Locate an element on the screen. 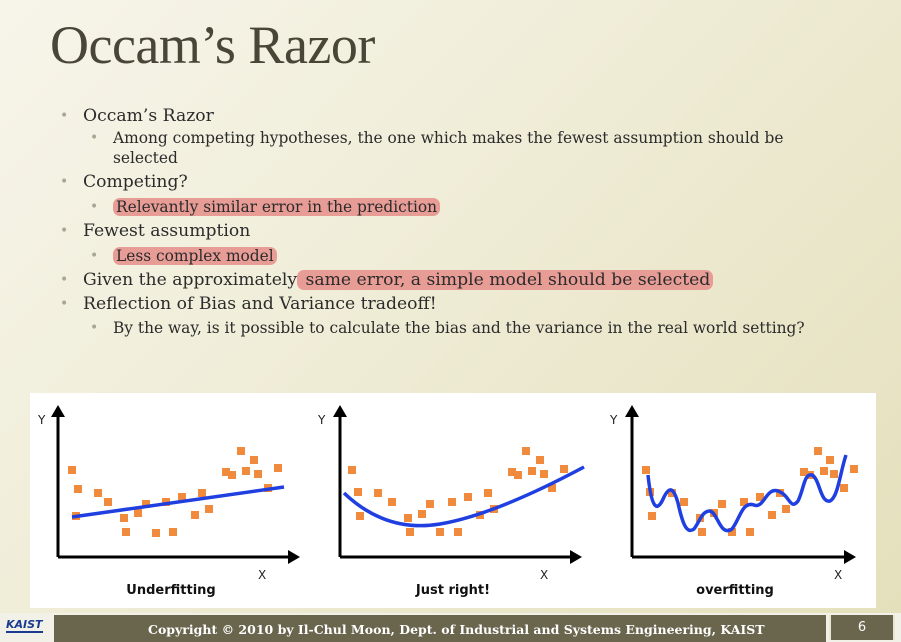 The image size is (901, 642). just-right-plot: Y X is located at coordinates (451, 493).